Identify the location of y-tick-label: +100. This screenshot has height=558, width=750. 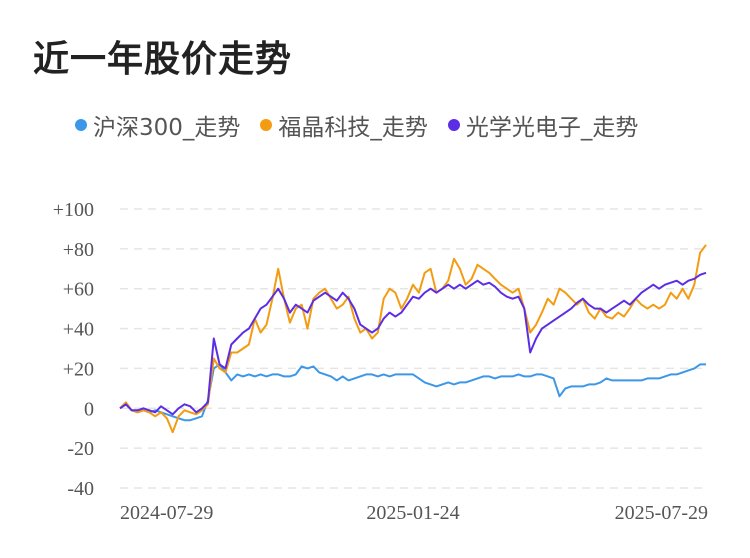
(73, 210).